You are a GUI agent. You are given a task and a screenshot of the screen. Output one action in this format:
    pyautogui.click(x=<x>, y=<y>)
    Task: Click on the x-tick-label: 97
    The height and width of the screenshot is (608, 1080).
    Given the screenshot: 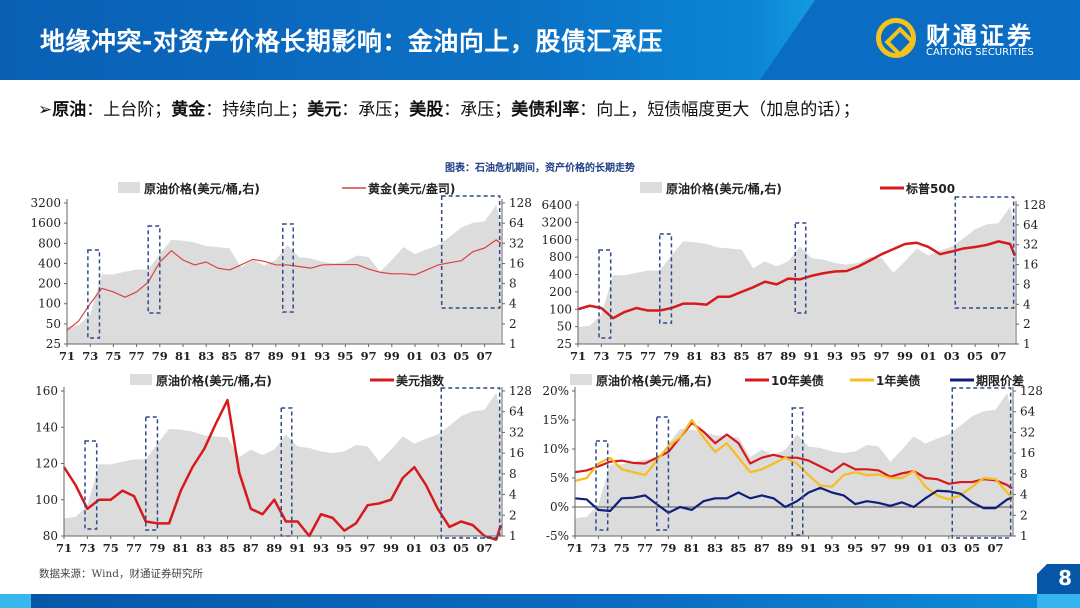 What is the action you would take?
    pyautogui.click(x=879, y=548)
    